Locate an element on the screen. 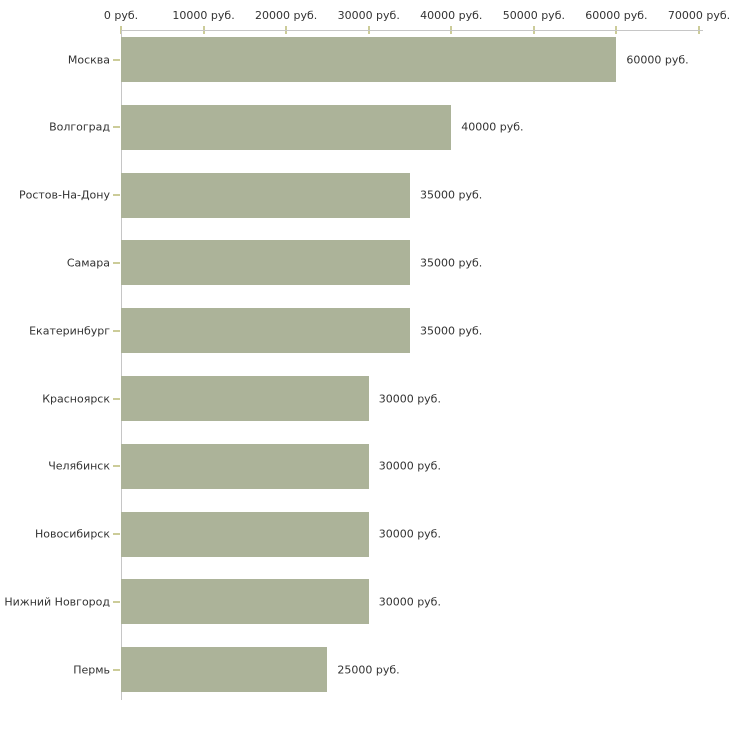 The height and width of the screenshot is (730, 730). bar-row: Ростов-На-Дону 35000 руб. is located at coordinates (365, 200).